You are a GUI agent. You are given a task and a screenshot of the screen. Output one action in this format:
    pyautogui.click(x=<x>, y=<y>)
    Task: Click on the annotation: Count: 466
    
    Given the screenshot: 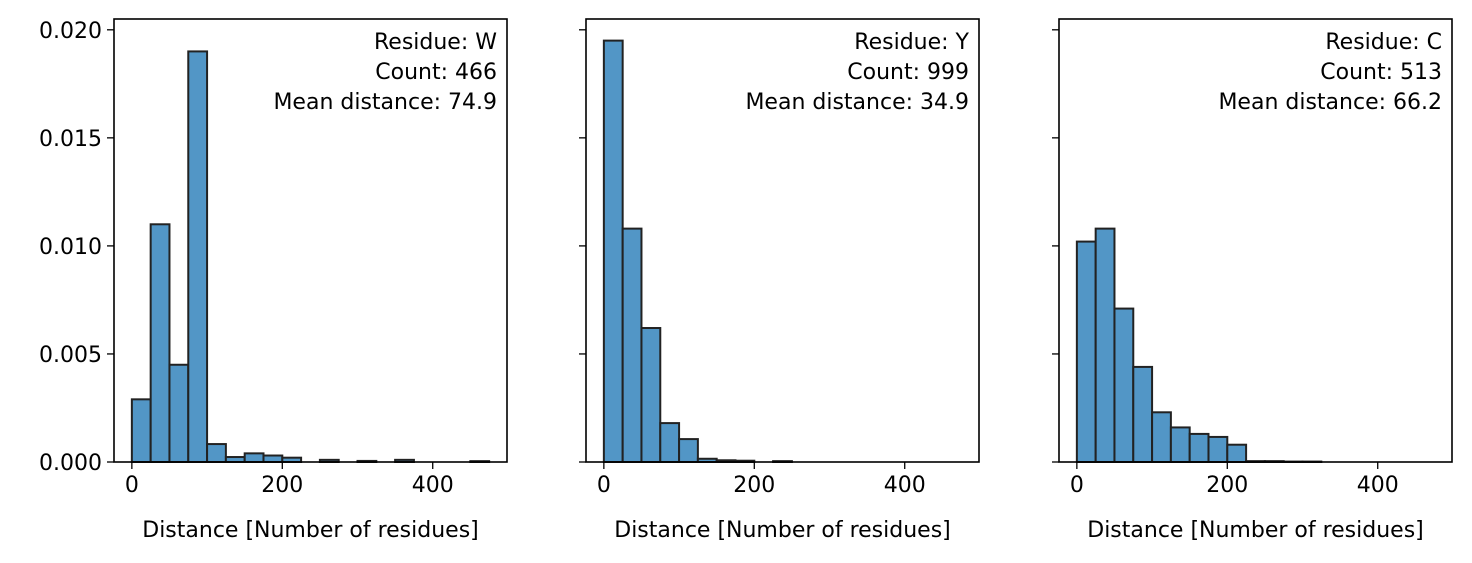 What is the action you would take?
    pyautogui.click(x=436, y=72)
    